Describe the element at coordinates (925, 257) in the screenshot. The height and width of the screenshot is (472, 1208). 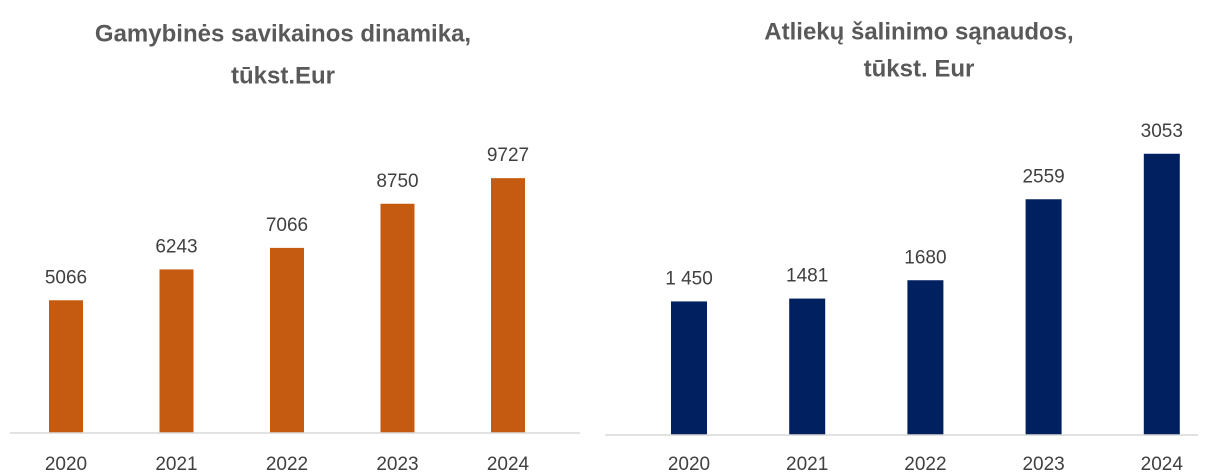
I see `data-label: 1680` at that location.